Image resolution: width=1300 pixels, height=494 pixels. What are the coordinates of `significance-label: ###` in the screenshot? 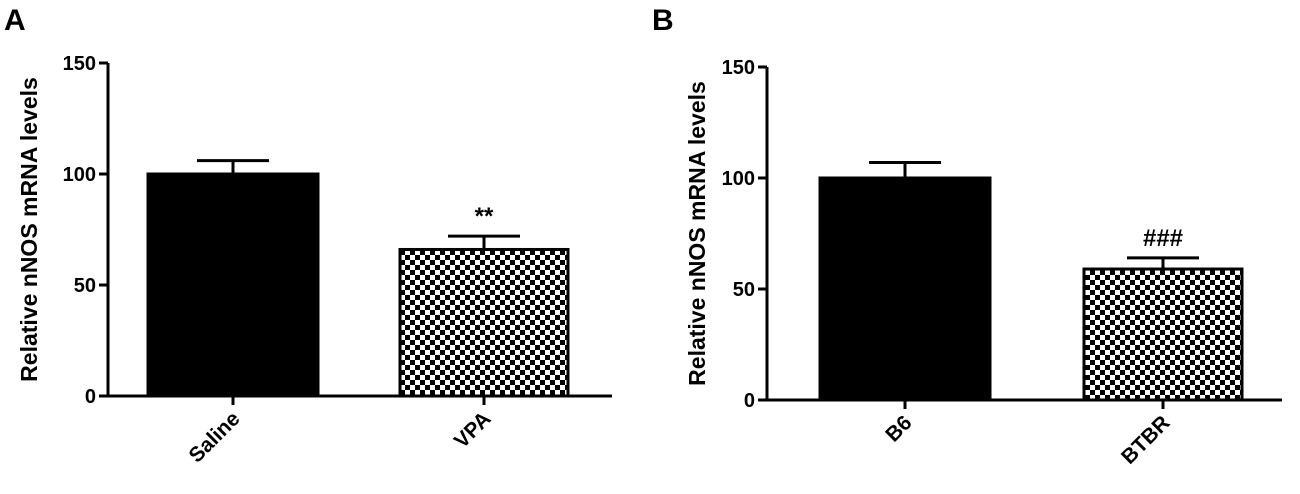 It's located at (1163, 238).